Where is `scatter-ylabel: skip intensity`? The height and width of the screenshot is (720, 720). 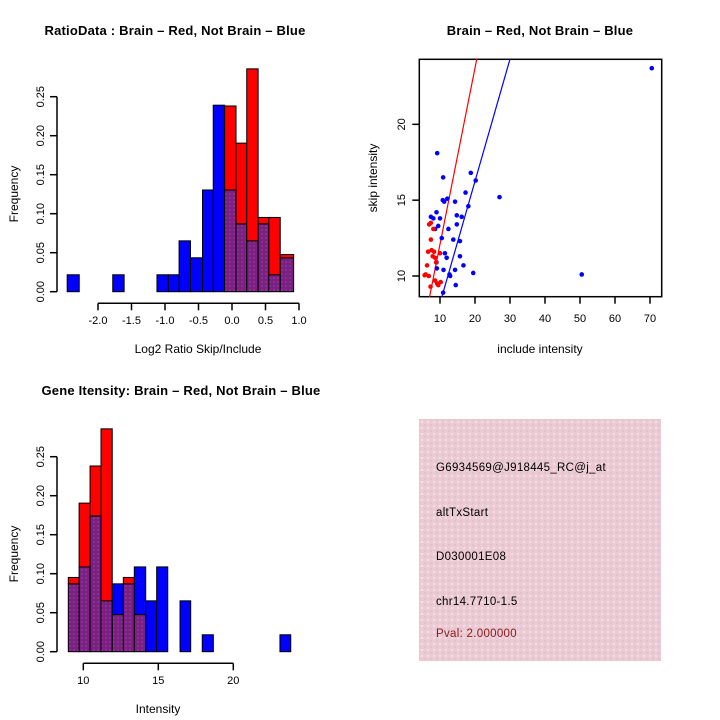 scatter-ylabel: skip intensity is located at coordinates (373, 178).